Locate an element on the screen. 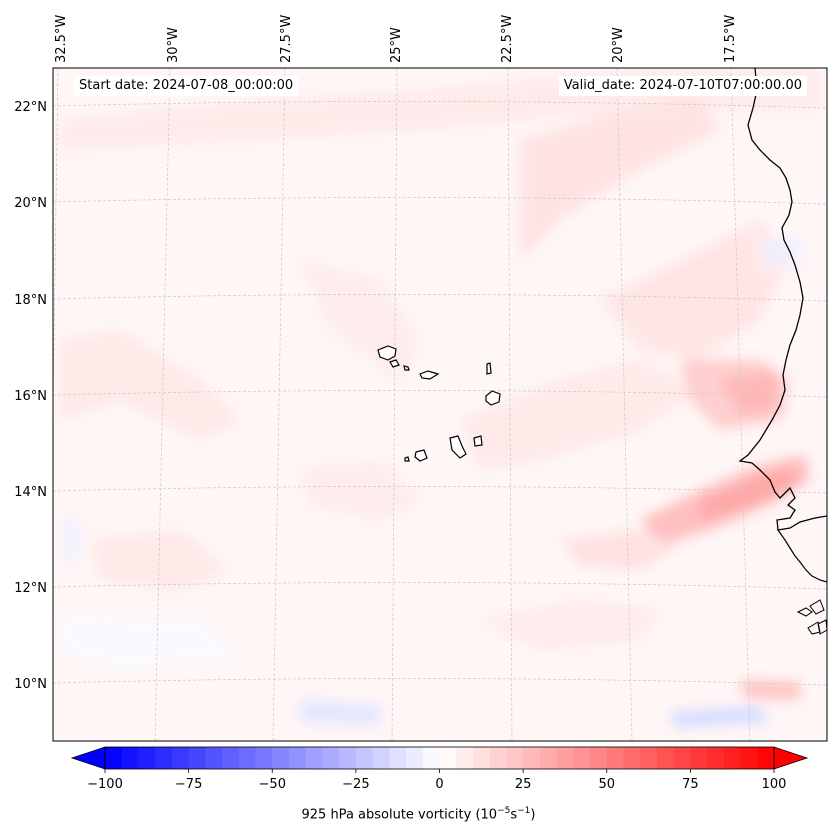 This screenshot has height=839, width=837. lat-label: 16°N is located at coordinates (30, 396).